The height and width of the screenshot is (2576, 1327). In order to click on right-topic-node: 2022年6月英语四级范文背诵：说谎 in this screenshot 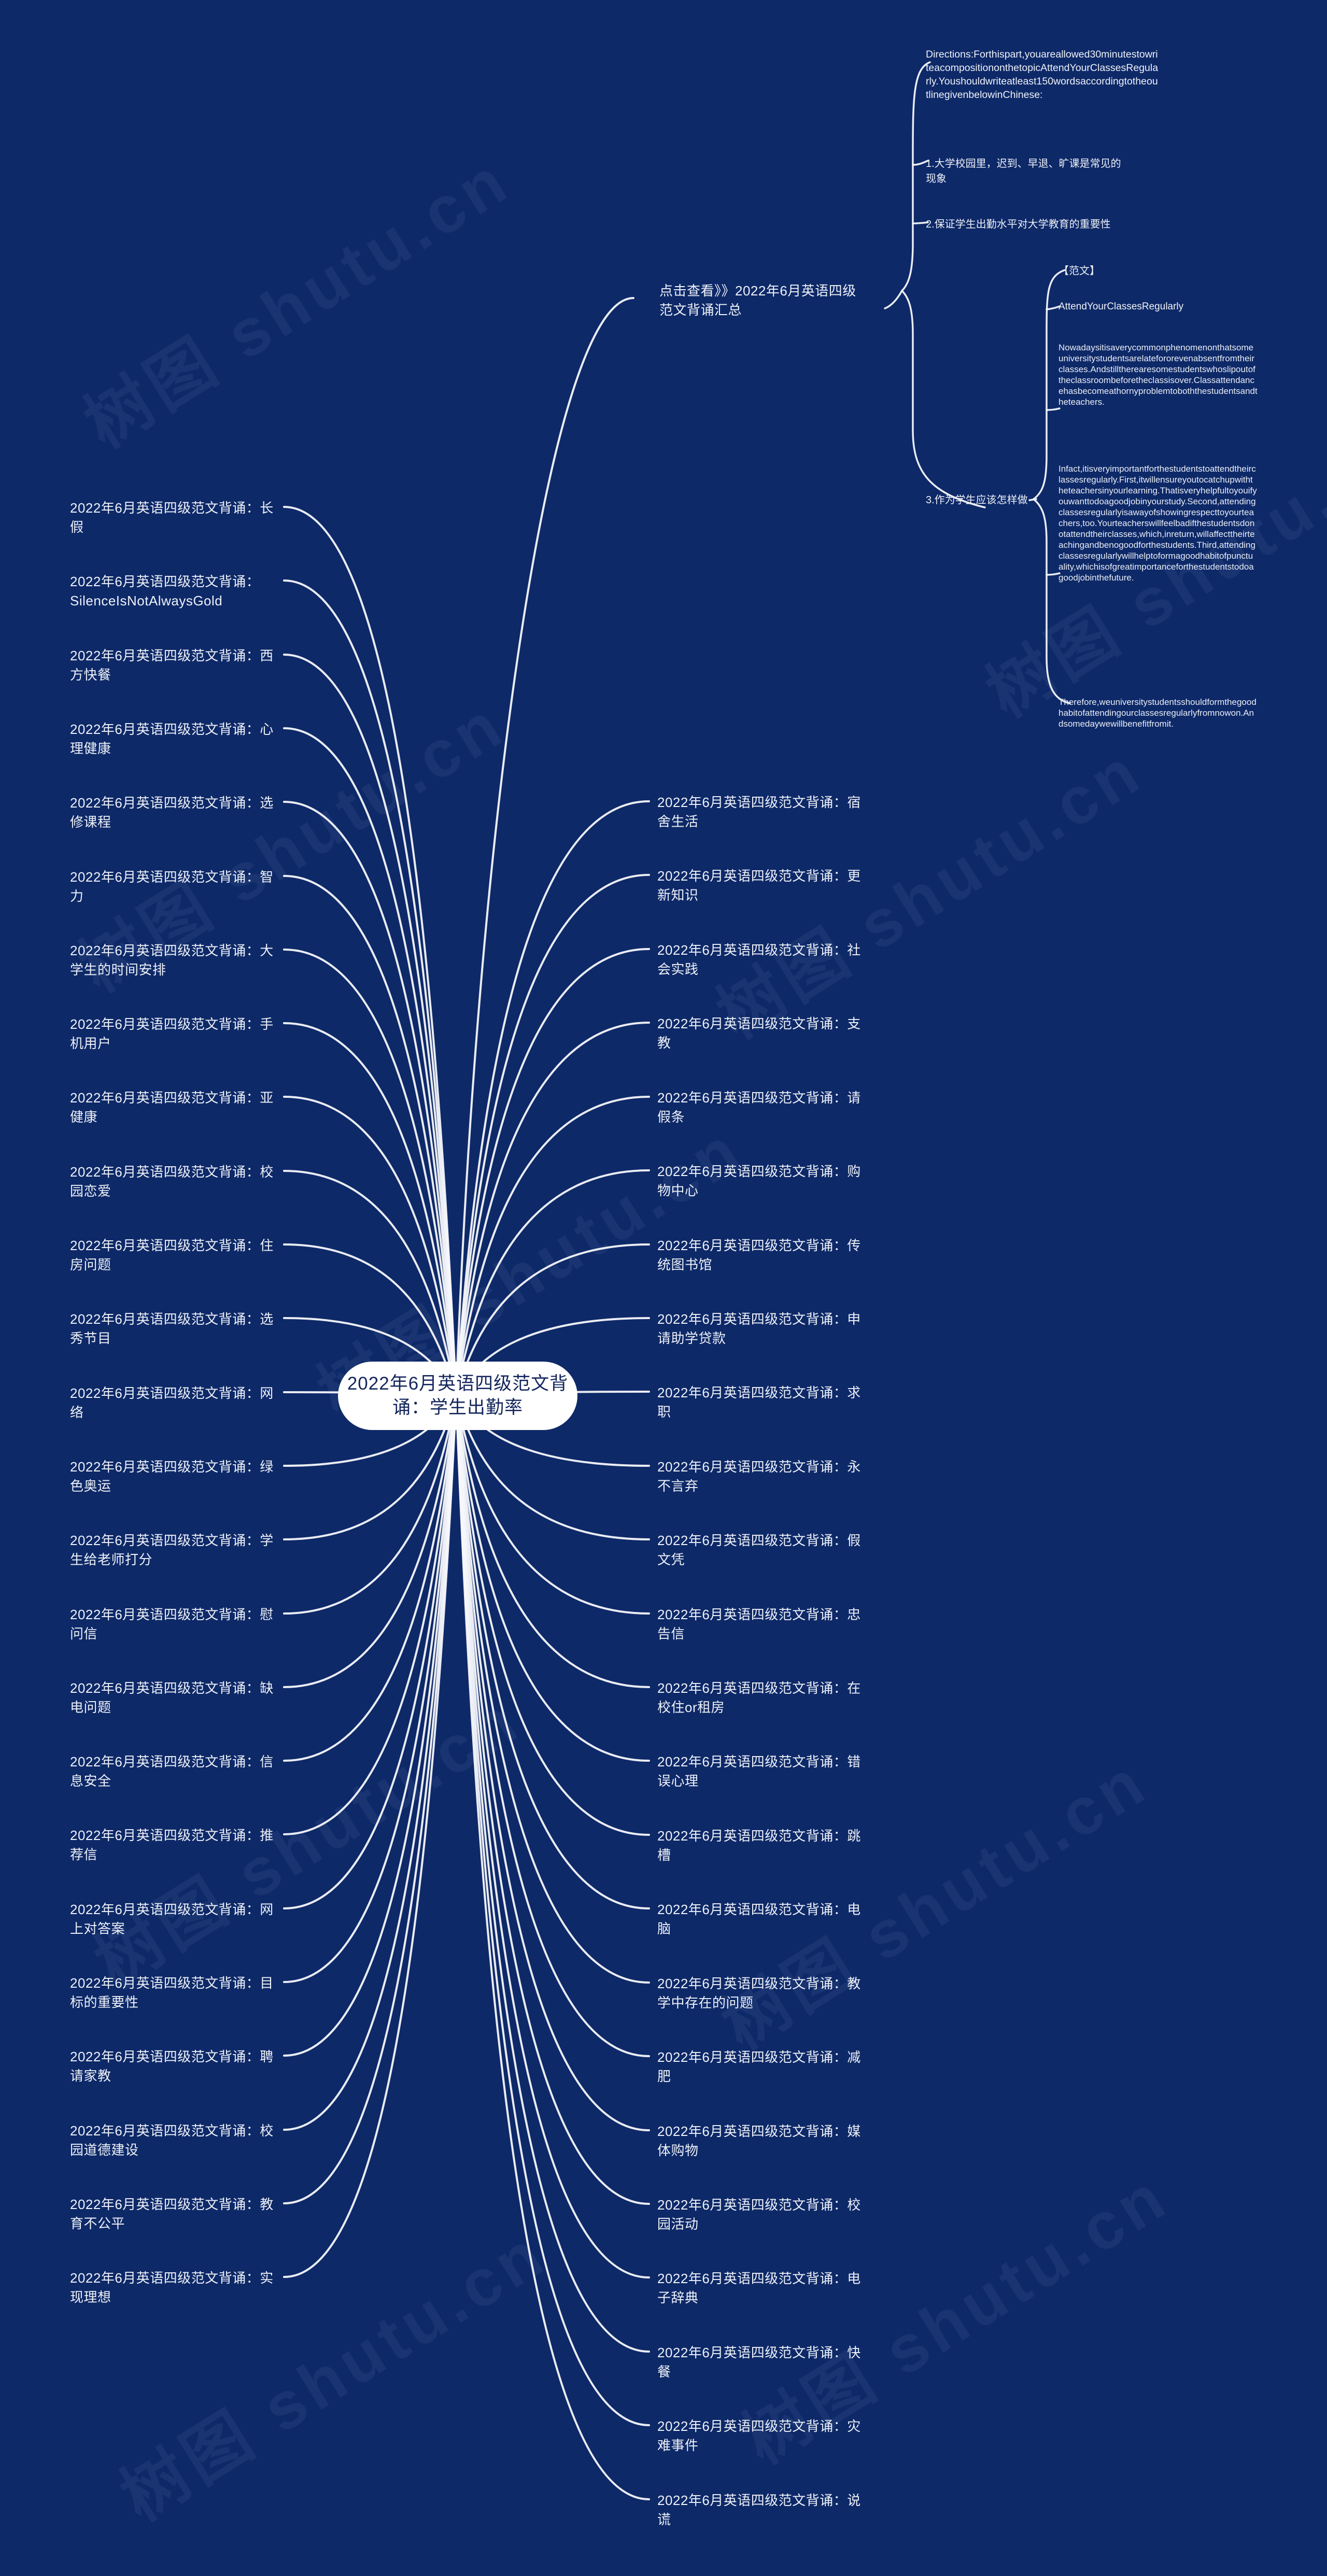, I will do `click(759, 2510)`.